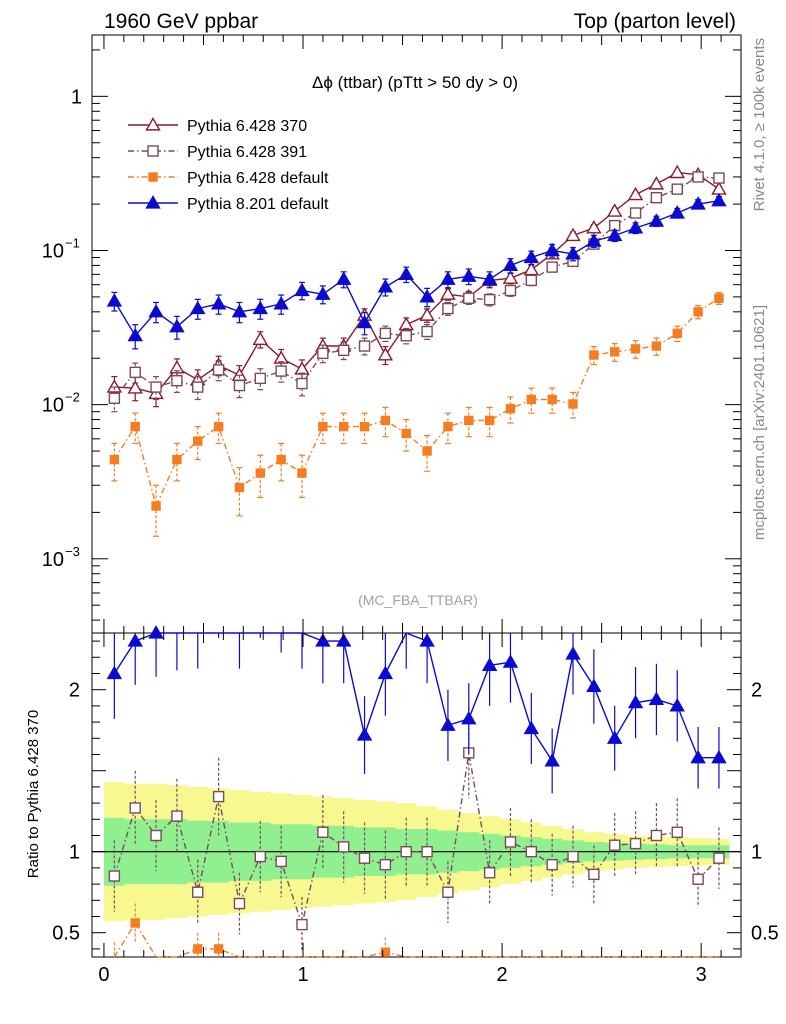 This screenshot has height=1024, width=786. I want to click on x-tick-label: 2, so click(502, 975).